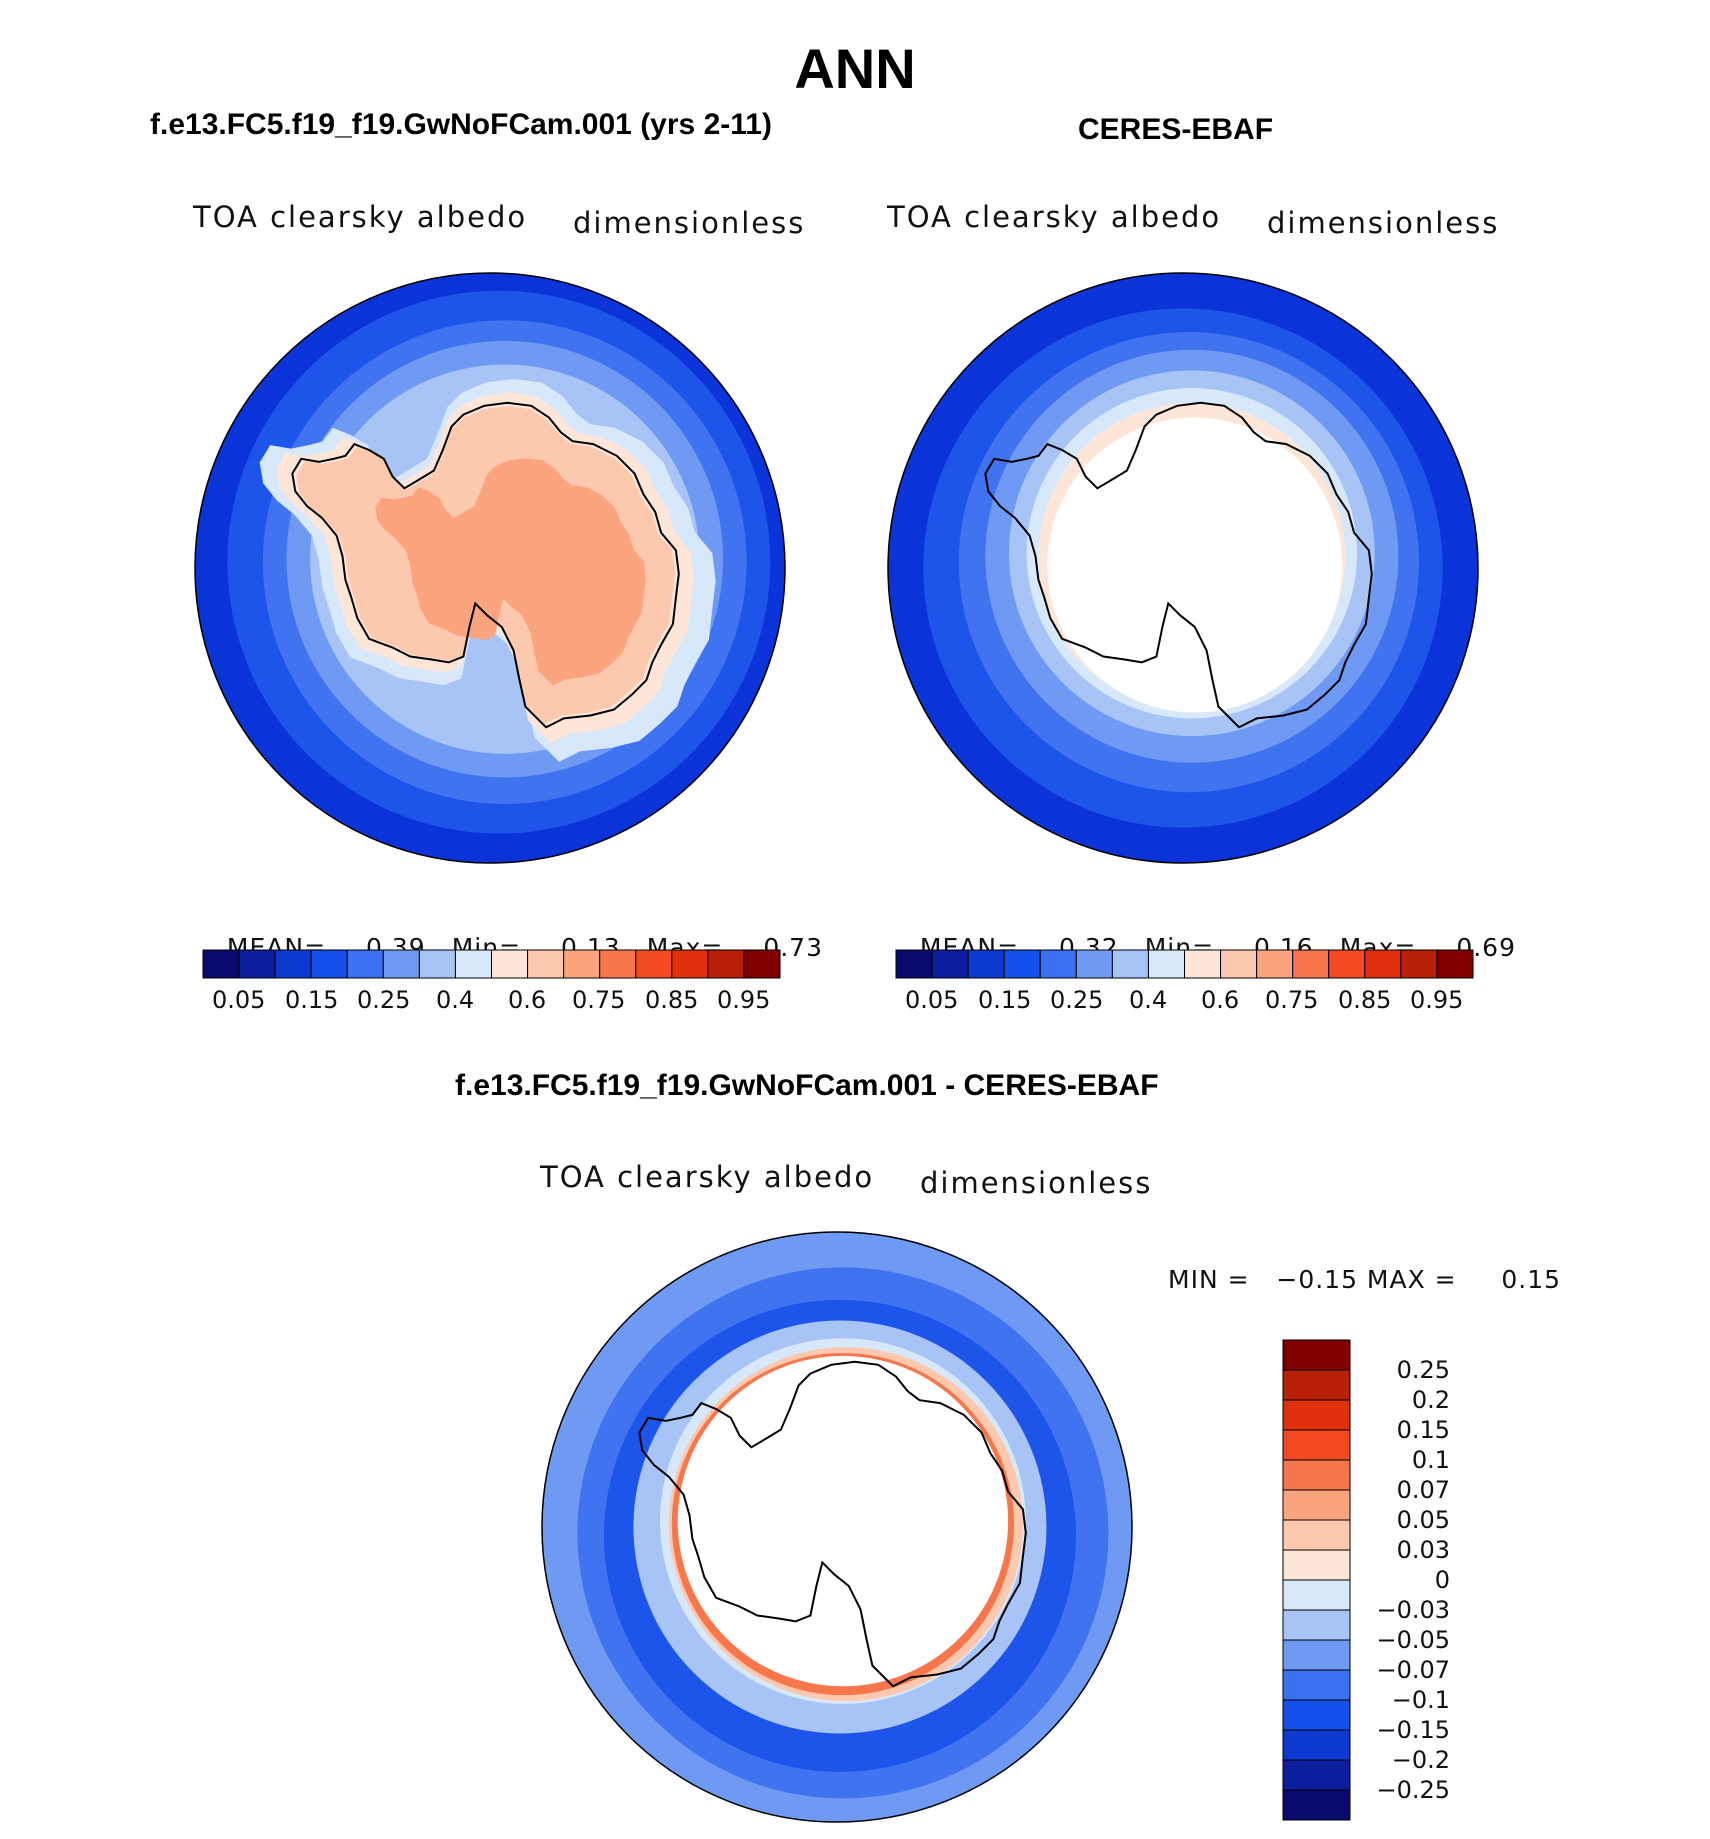  What do you see at coordinates (1365, 1279) in the screenshot?
I see `stats-diff: MIN = −0.15 MAX = 0.15` at bounding box center [1365, 1279].